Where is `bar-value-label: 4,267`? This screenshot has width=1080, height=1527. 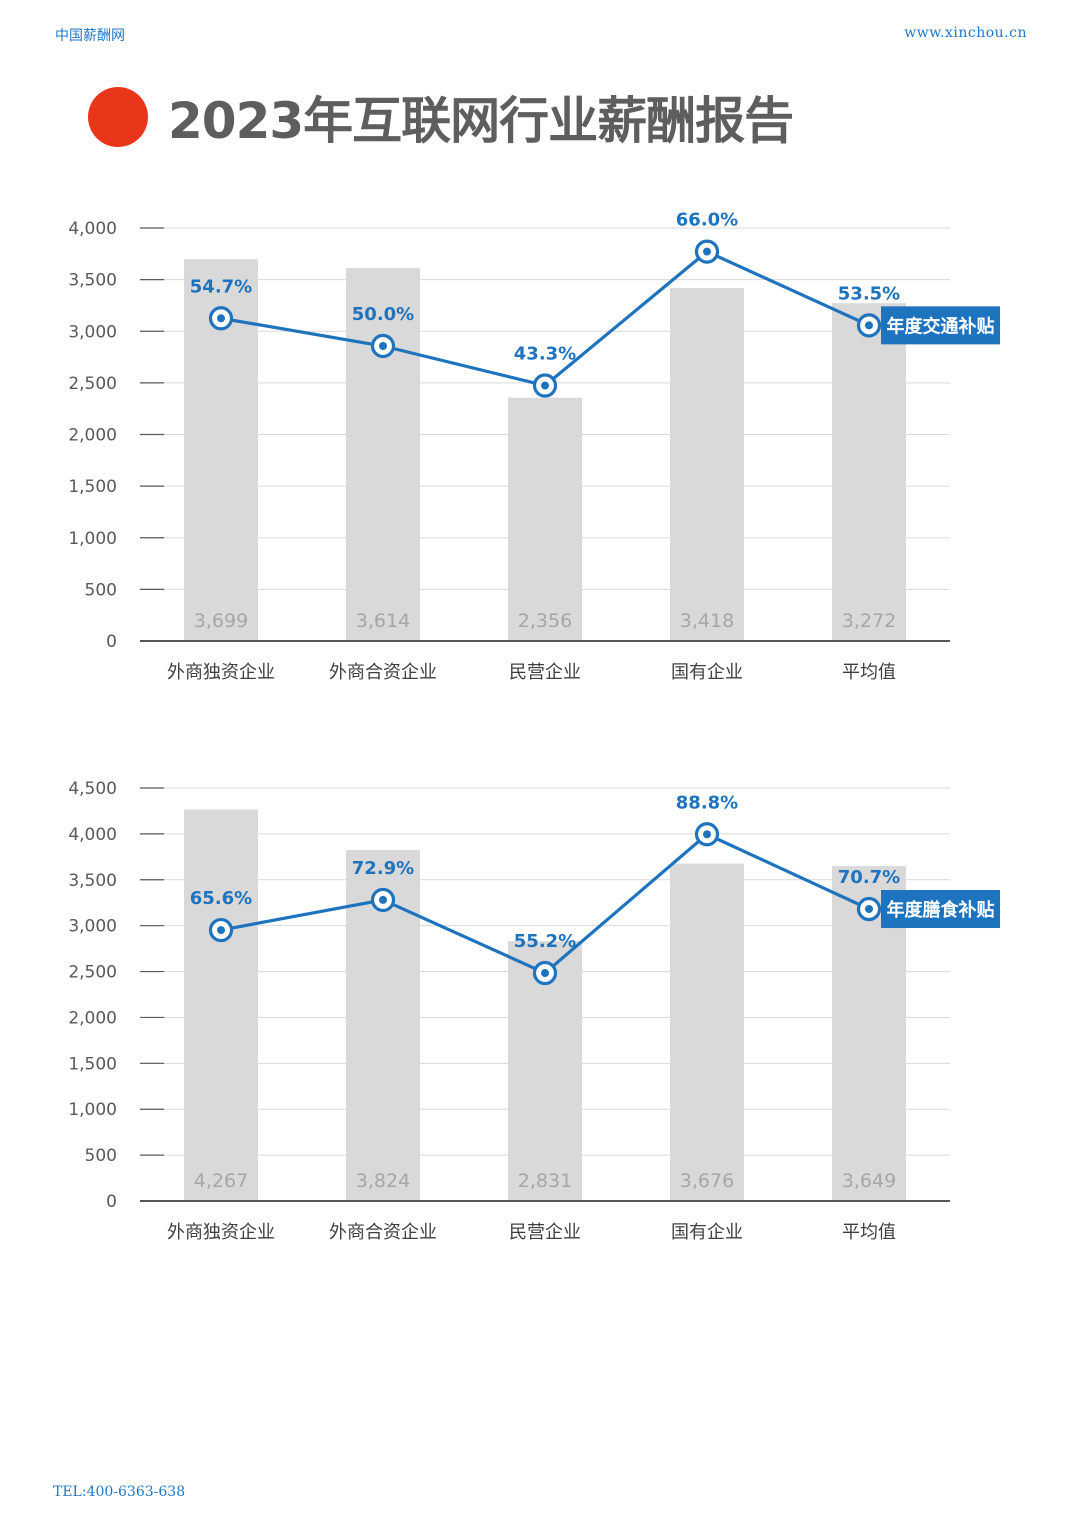
bar-value-label: 4,267 is located at coordinates (221, 1181).